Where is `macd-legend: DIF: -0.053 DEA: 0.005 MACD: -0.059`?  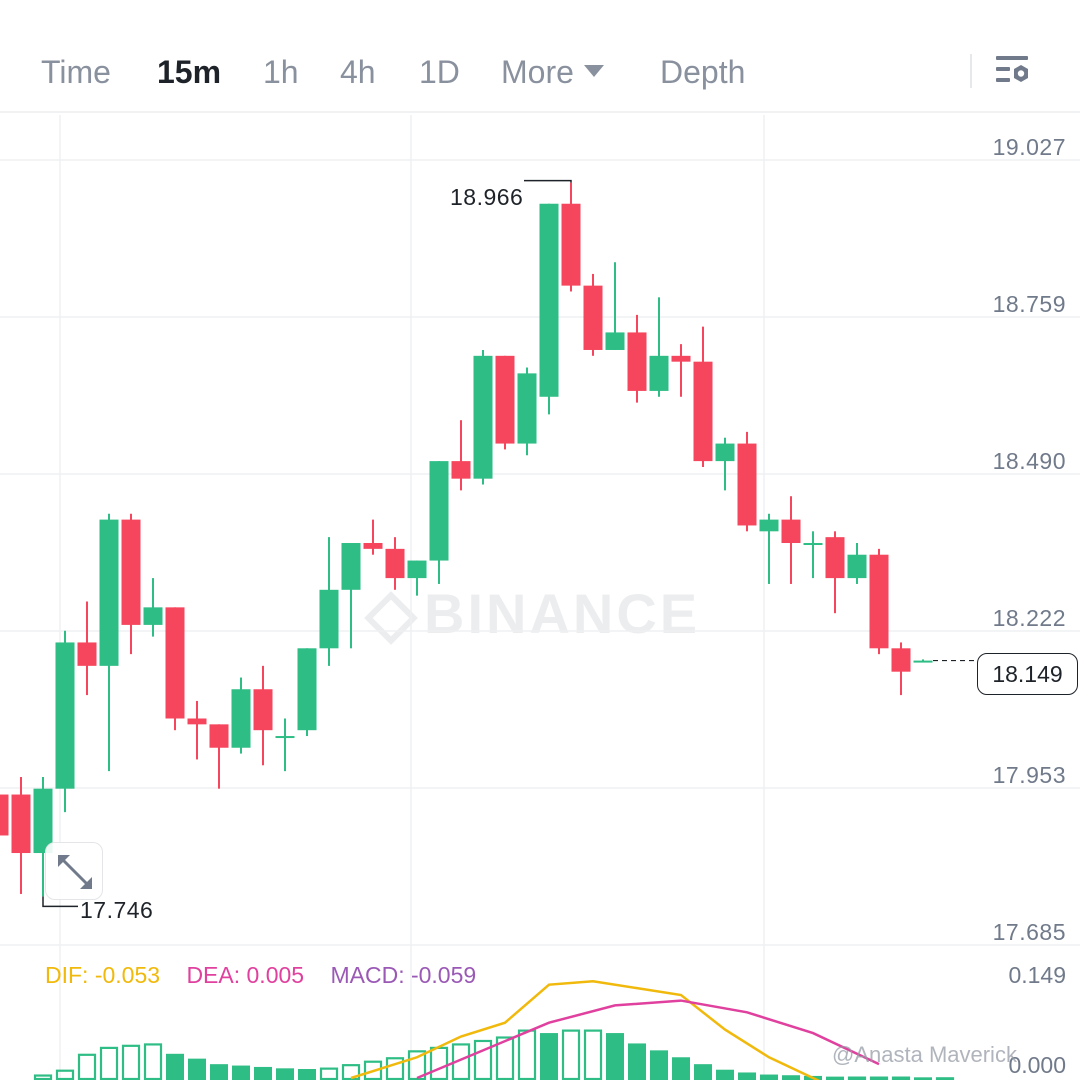 macd-legend: DIF: -0.053 DEA: 0.005 MACD: -0.059 is located at coordinates (270, 975).